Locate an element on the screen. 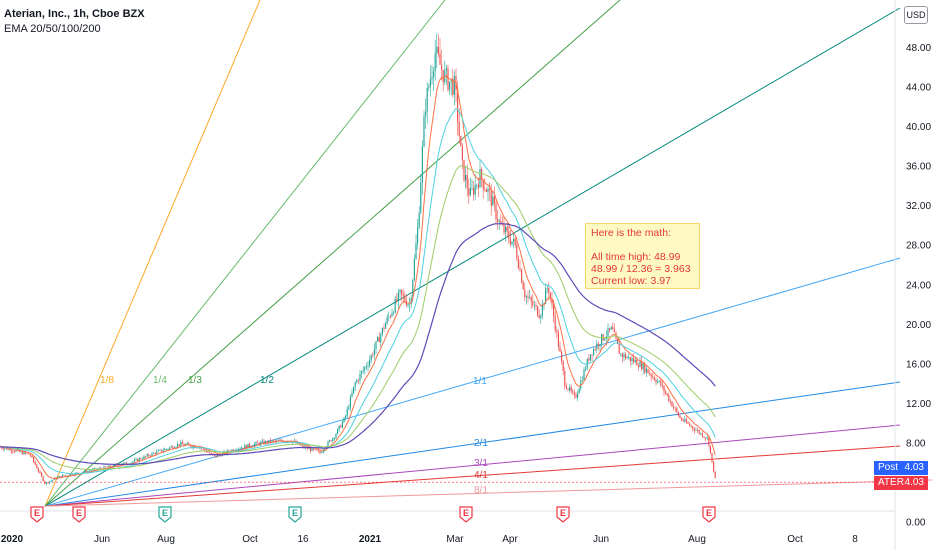  last-price-tag: ATER 4.03 is located at coordinates (901, 483).